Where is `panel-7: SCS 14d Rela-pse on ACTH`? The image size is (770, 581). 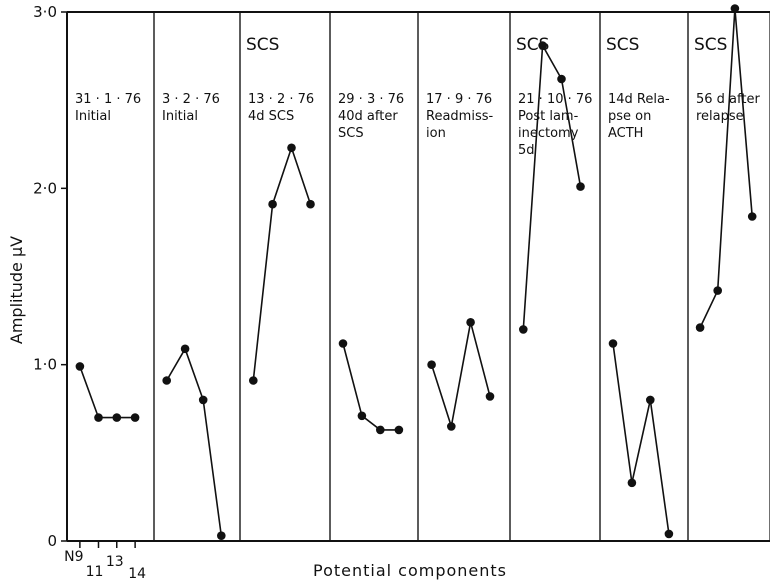 panel-7: SCS 14d Rela-pse on ACTH is located at coordinates (644, 276).